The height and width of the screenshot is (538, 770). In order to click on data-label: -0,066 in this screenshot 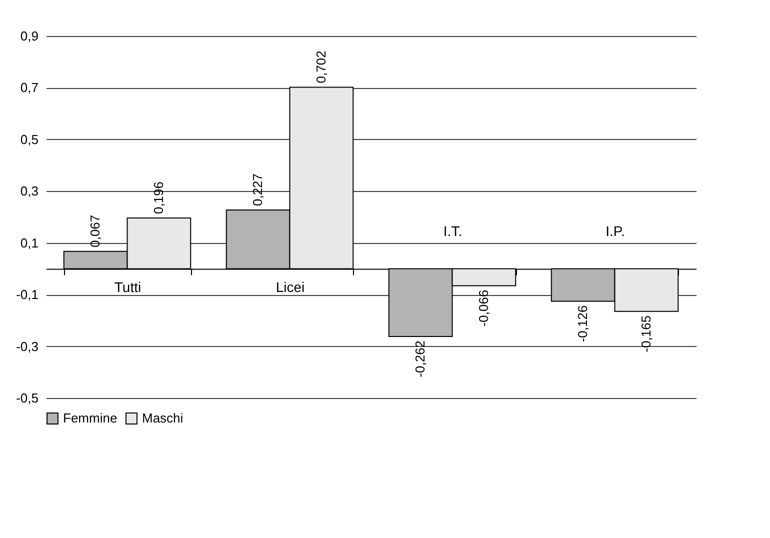, I will do `click(483, 308)`.